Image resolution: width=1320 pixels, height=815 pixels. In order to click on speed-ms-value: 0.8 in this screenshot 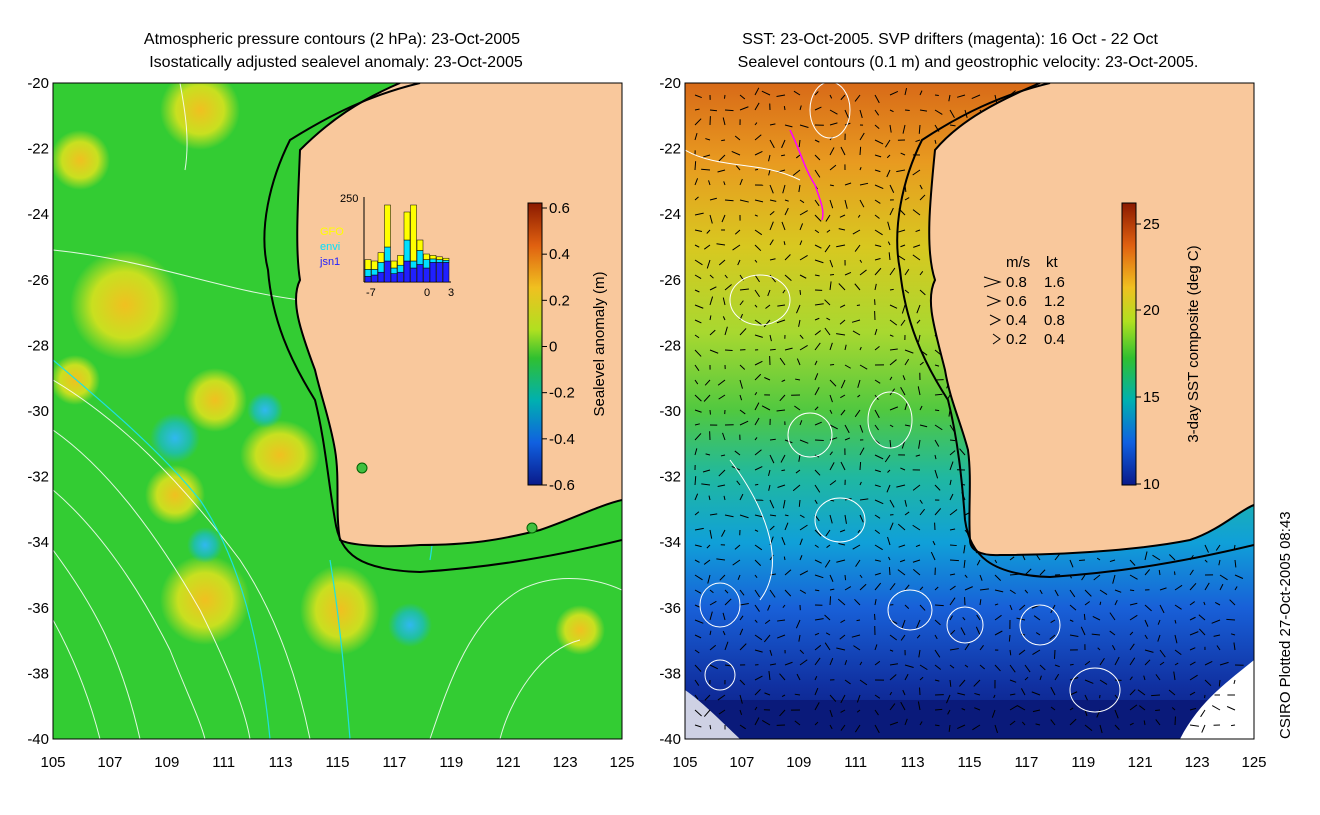, I will do `click(1016, 282)`.